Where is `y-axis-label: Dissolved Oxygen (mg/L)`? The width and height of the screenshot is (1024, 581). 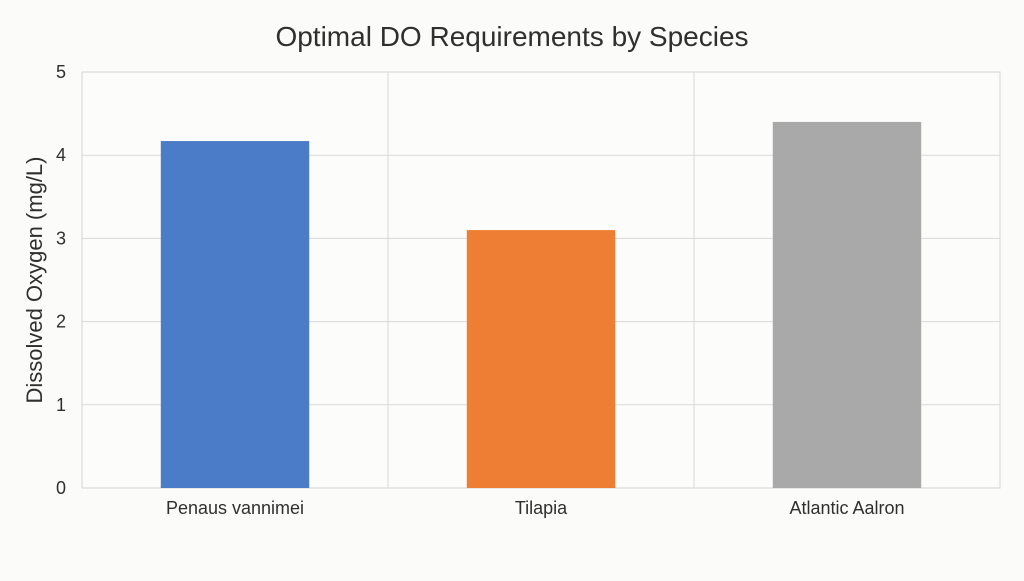 y-axis-label: Dissolved Oxygen (mg/L) is located at coordinates (34, 280).